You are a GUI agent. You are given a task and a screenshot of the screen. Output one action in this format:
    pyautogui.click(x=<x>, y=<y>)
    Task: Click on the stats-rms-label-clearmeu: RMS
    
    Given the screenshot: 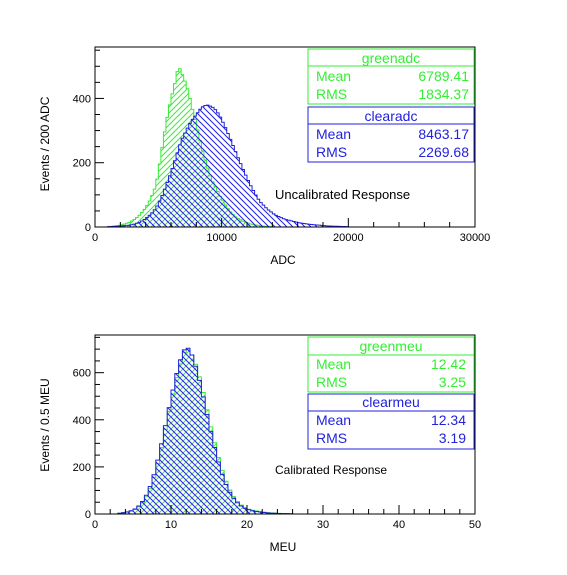 What is the action you would take?
    pyautogui.click(x=331, y=438)
    